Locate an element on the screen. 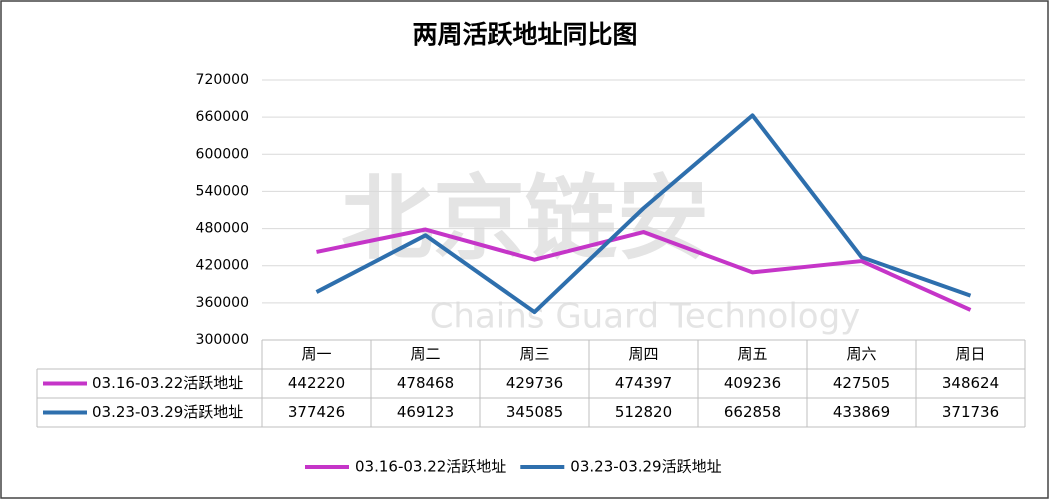 The height and width of the screenshot is (499, 1049). x-tick-label: 周六 is located at coordinates (861, 354).